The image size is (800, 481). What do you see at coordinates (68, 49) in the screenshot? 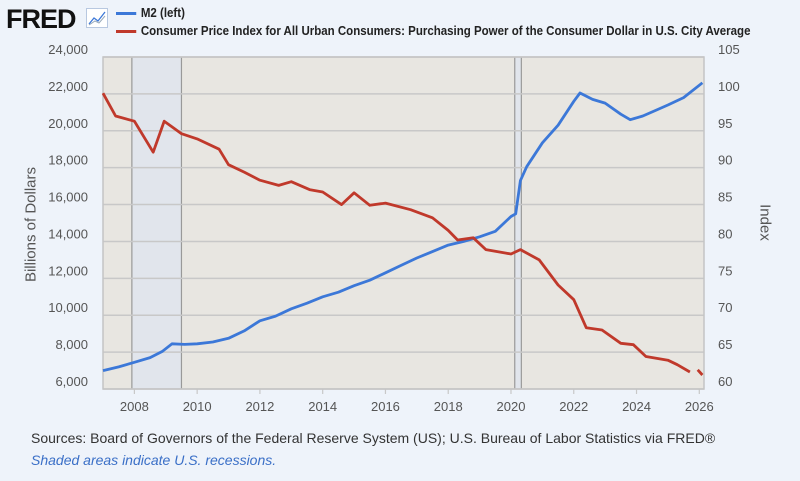
I see `y-tick-label-left: 24,000` at bounding box center [68, 49].